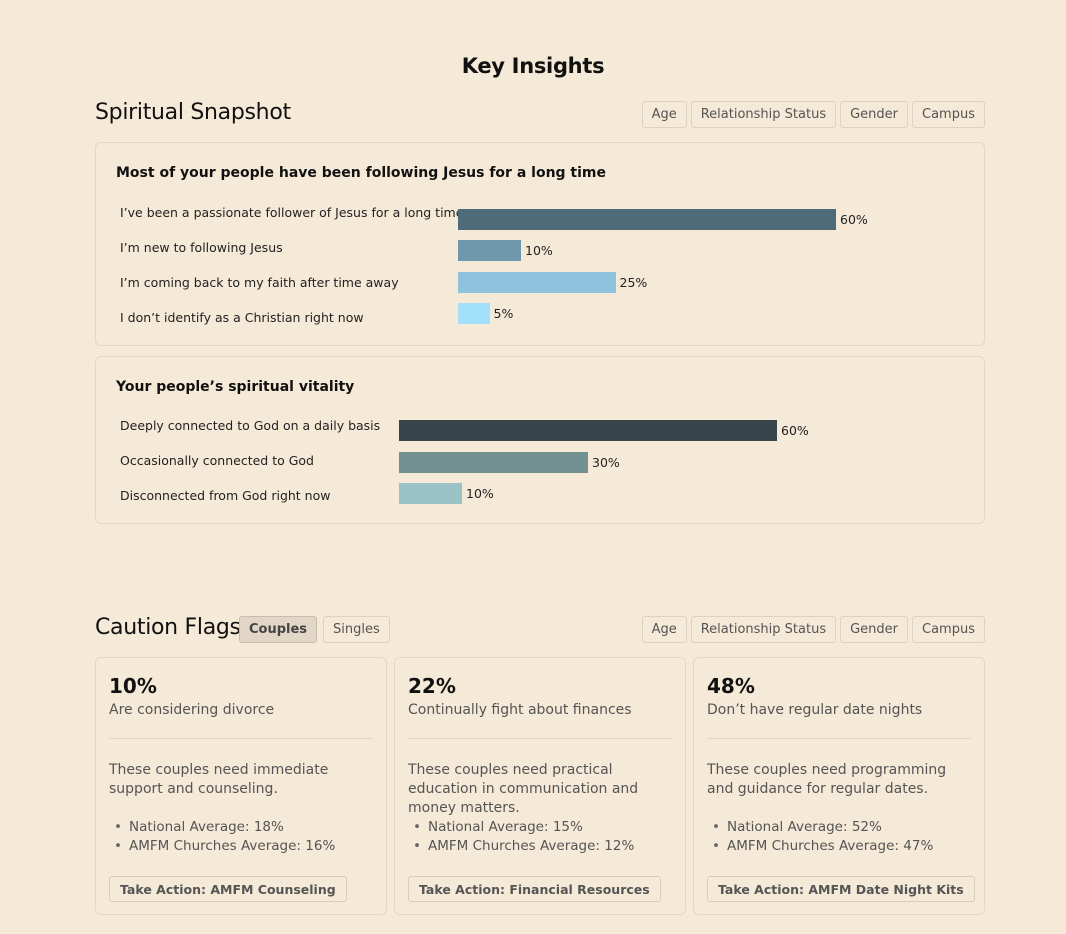  What do you see at coordinates (217, 460) in the screenshot?
I see `bar-label: Occasionally connected to God` at bounding box center [217, 460].